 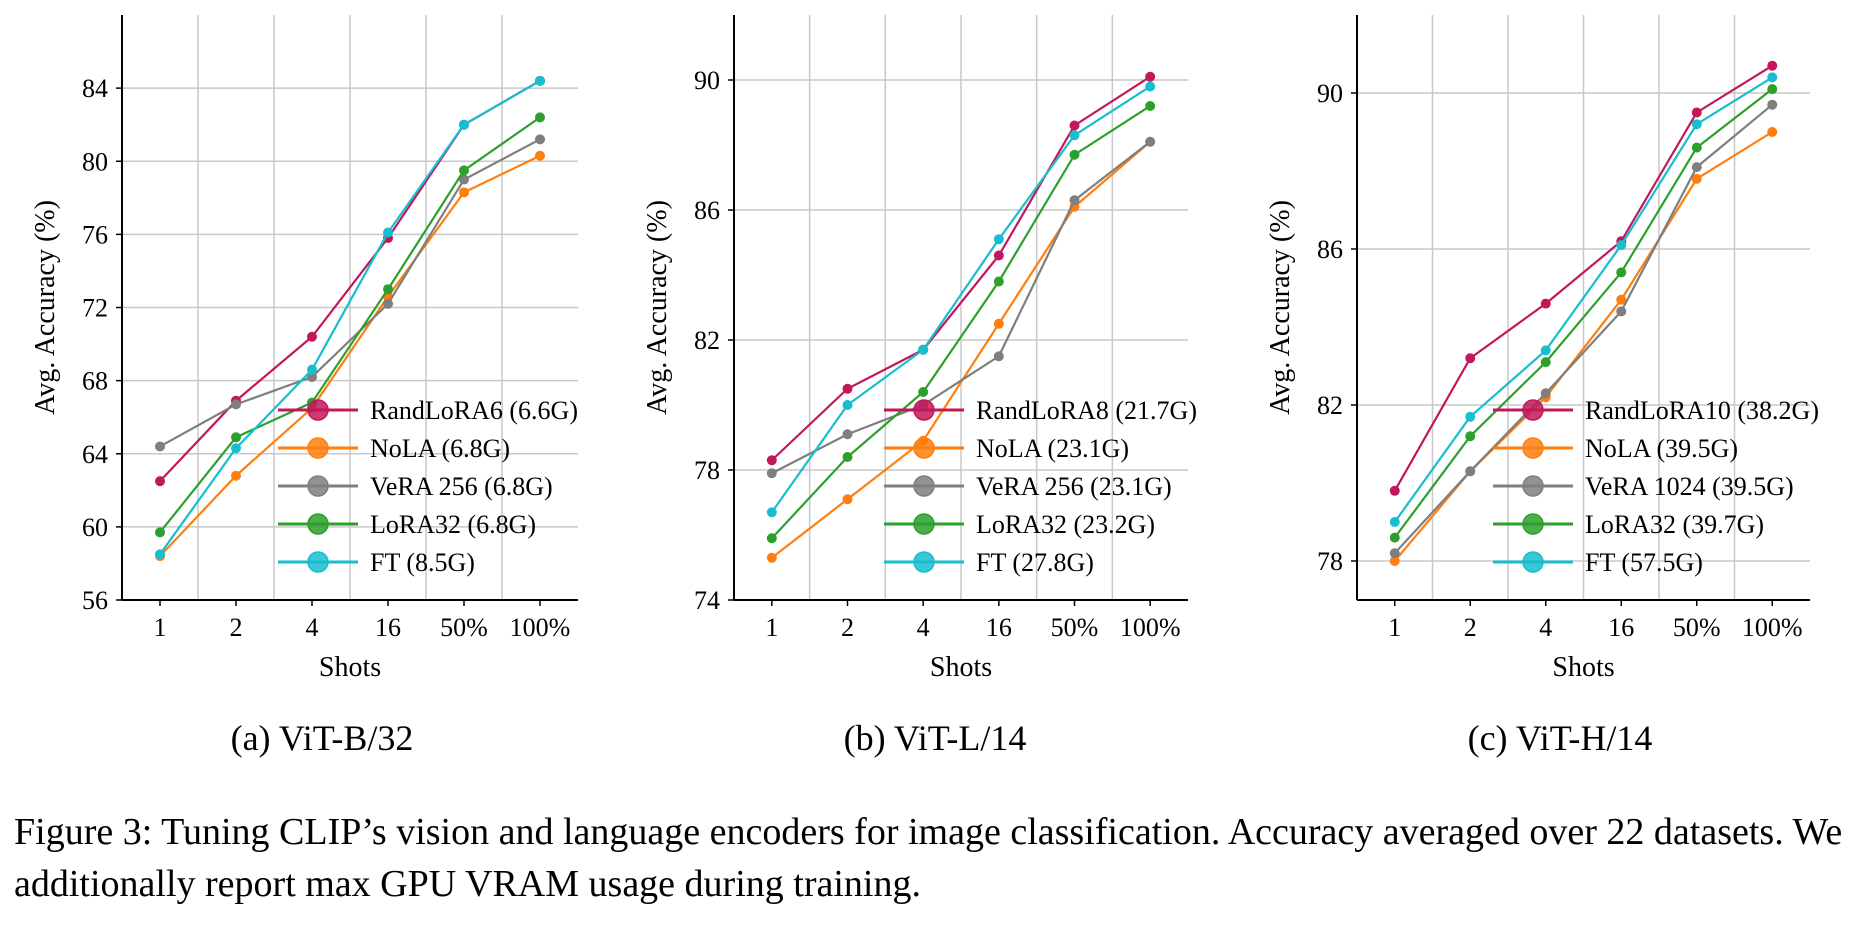 I want to click on y-tick-label: 82, so click(x=707, y=340).